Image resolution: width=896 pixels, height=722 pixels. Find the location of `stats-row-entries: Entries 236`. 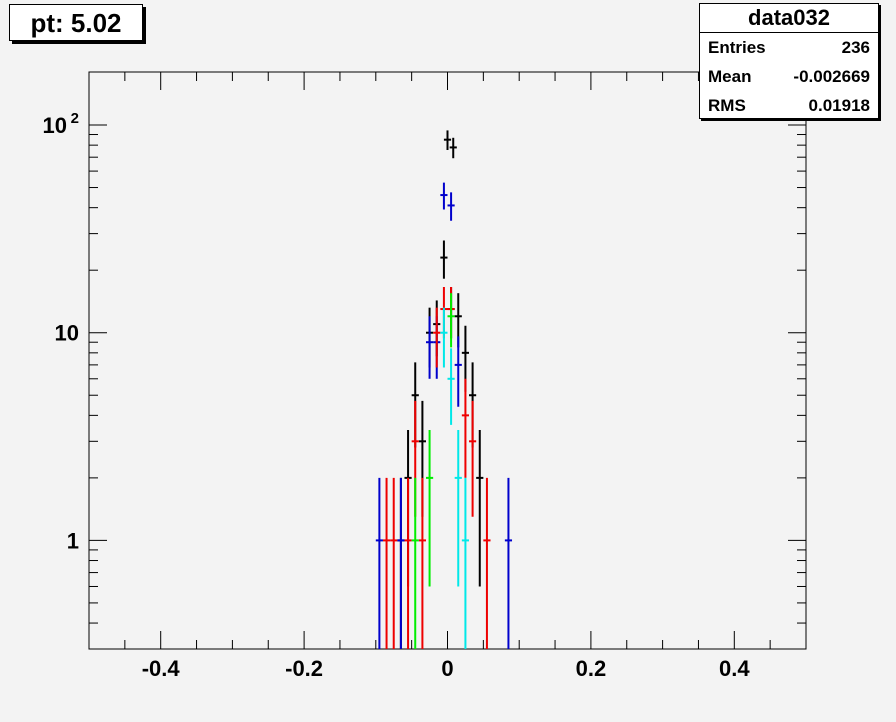

stats-row-entries: Entries 236 is located at coordinates (789, 47).